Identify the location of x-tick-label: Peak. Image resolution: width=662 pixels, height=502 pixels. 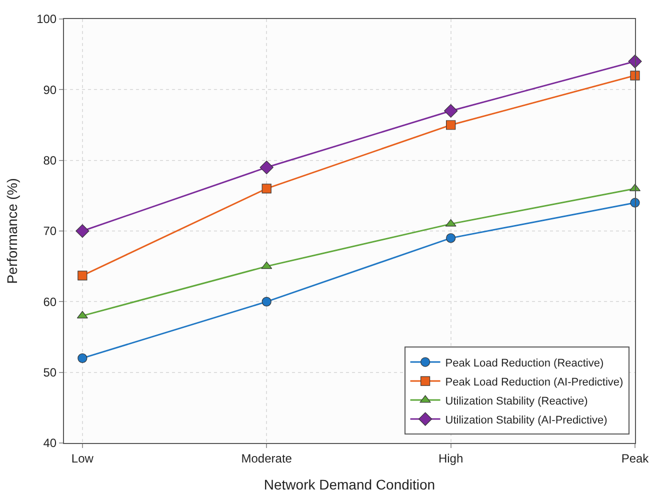
(635, 458).